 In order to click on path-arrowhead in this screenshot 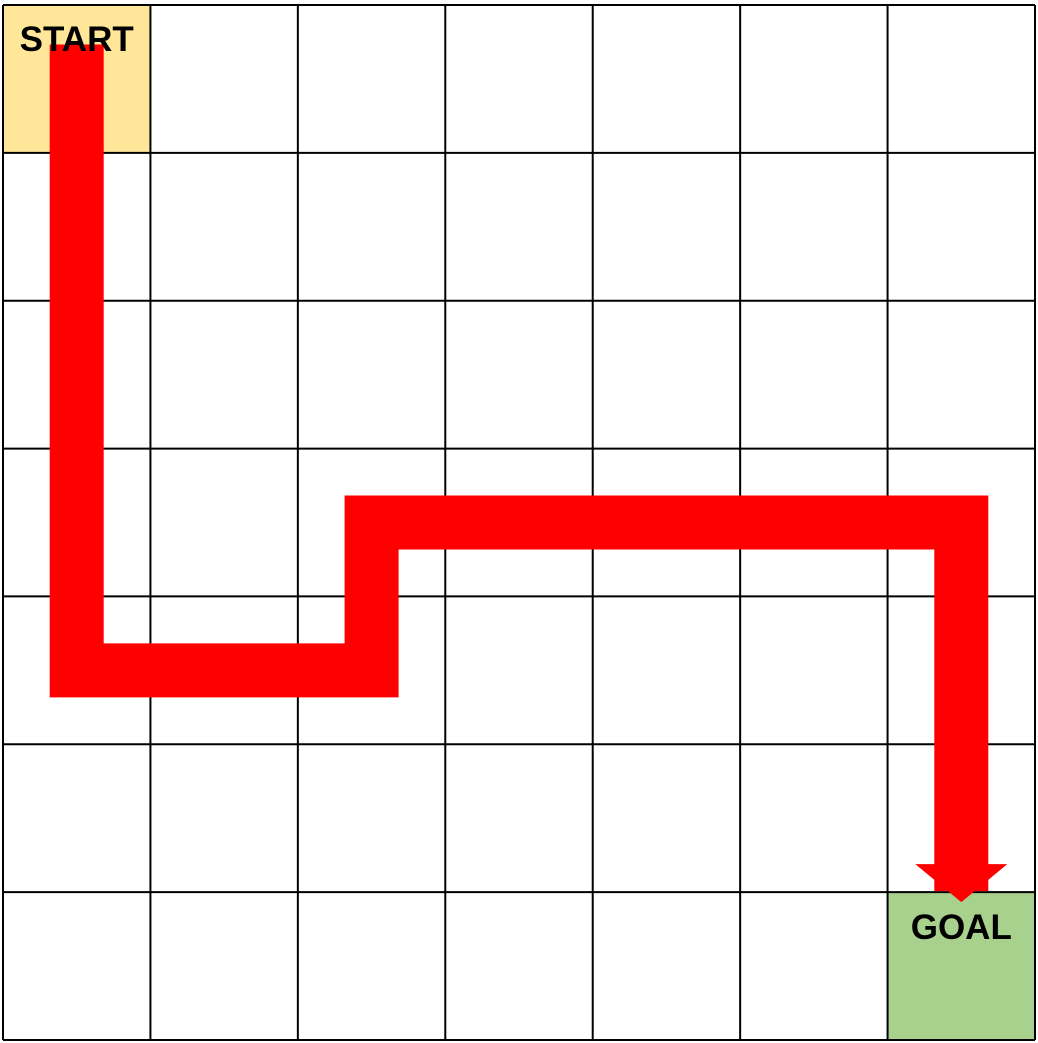, I will do `click(961, 883)`.